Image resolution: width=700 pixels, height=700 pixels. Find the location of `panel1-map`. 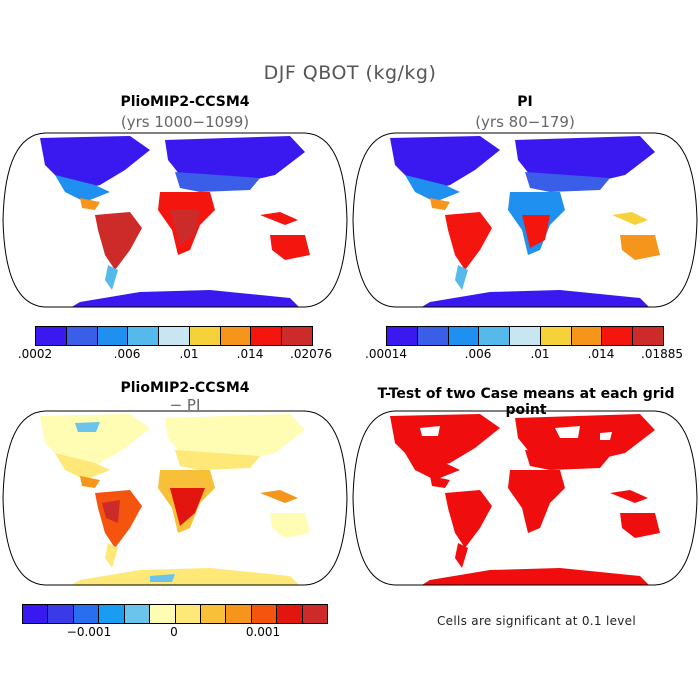

panel1-map is located at coordinates (175, 220).